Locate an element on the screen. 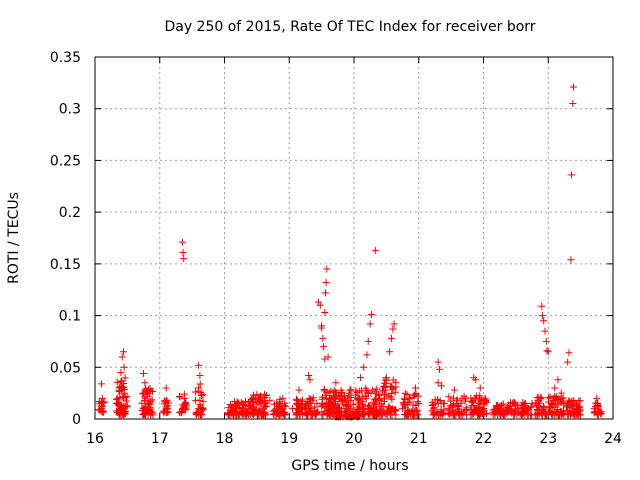 The height and width of the screenshot is (480, 640). x-tick-label: 24 is located at coordinates (613, 439).